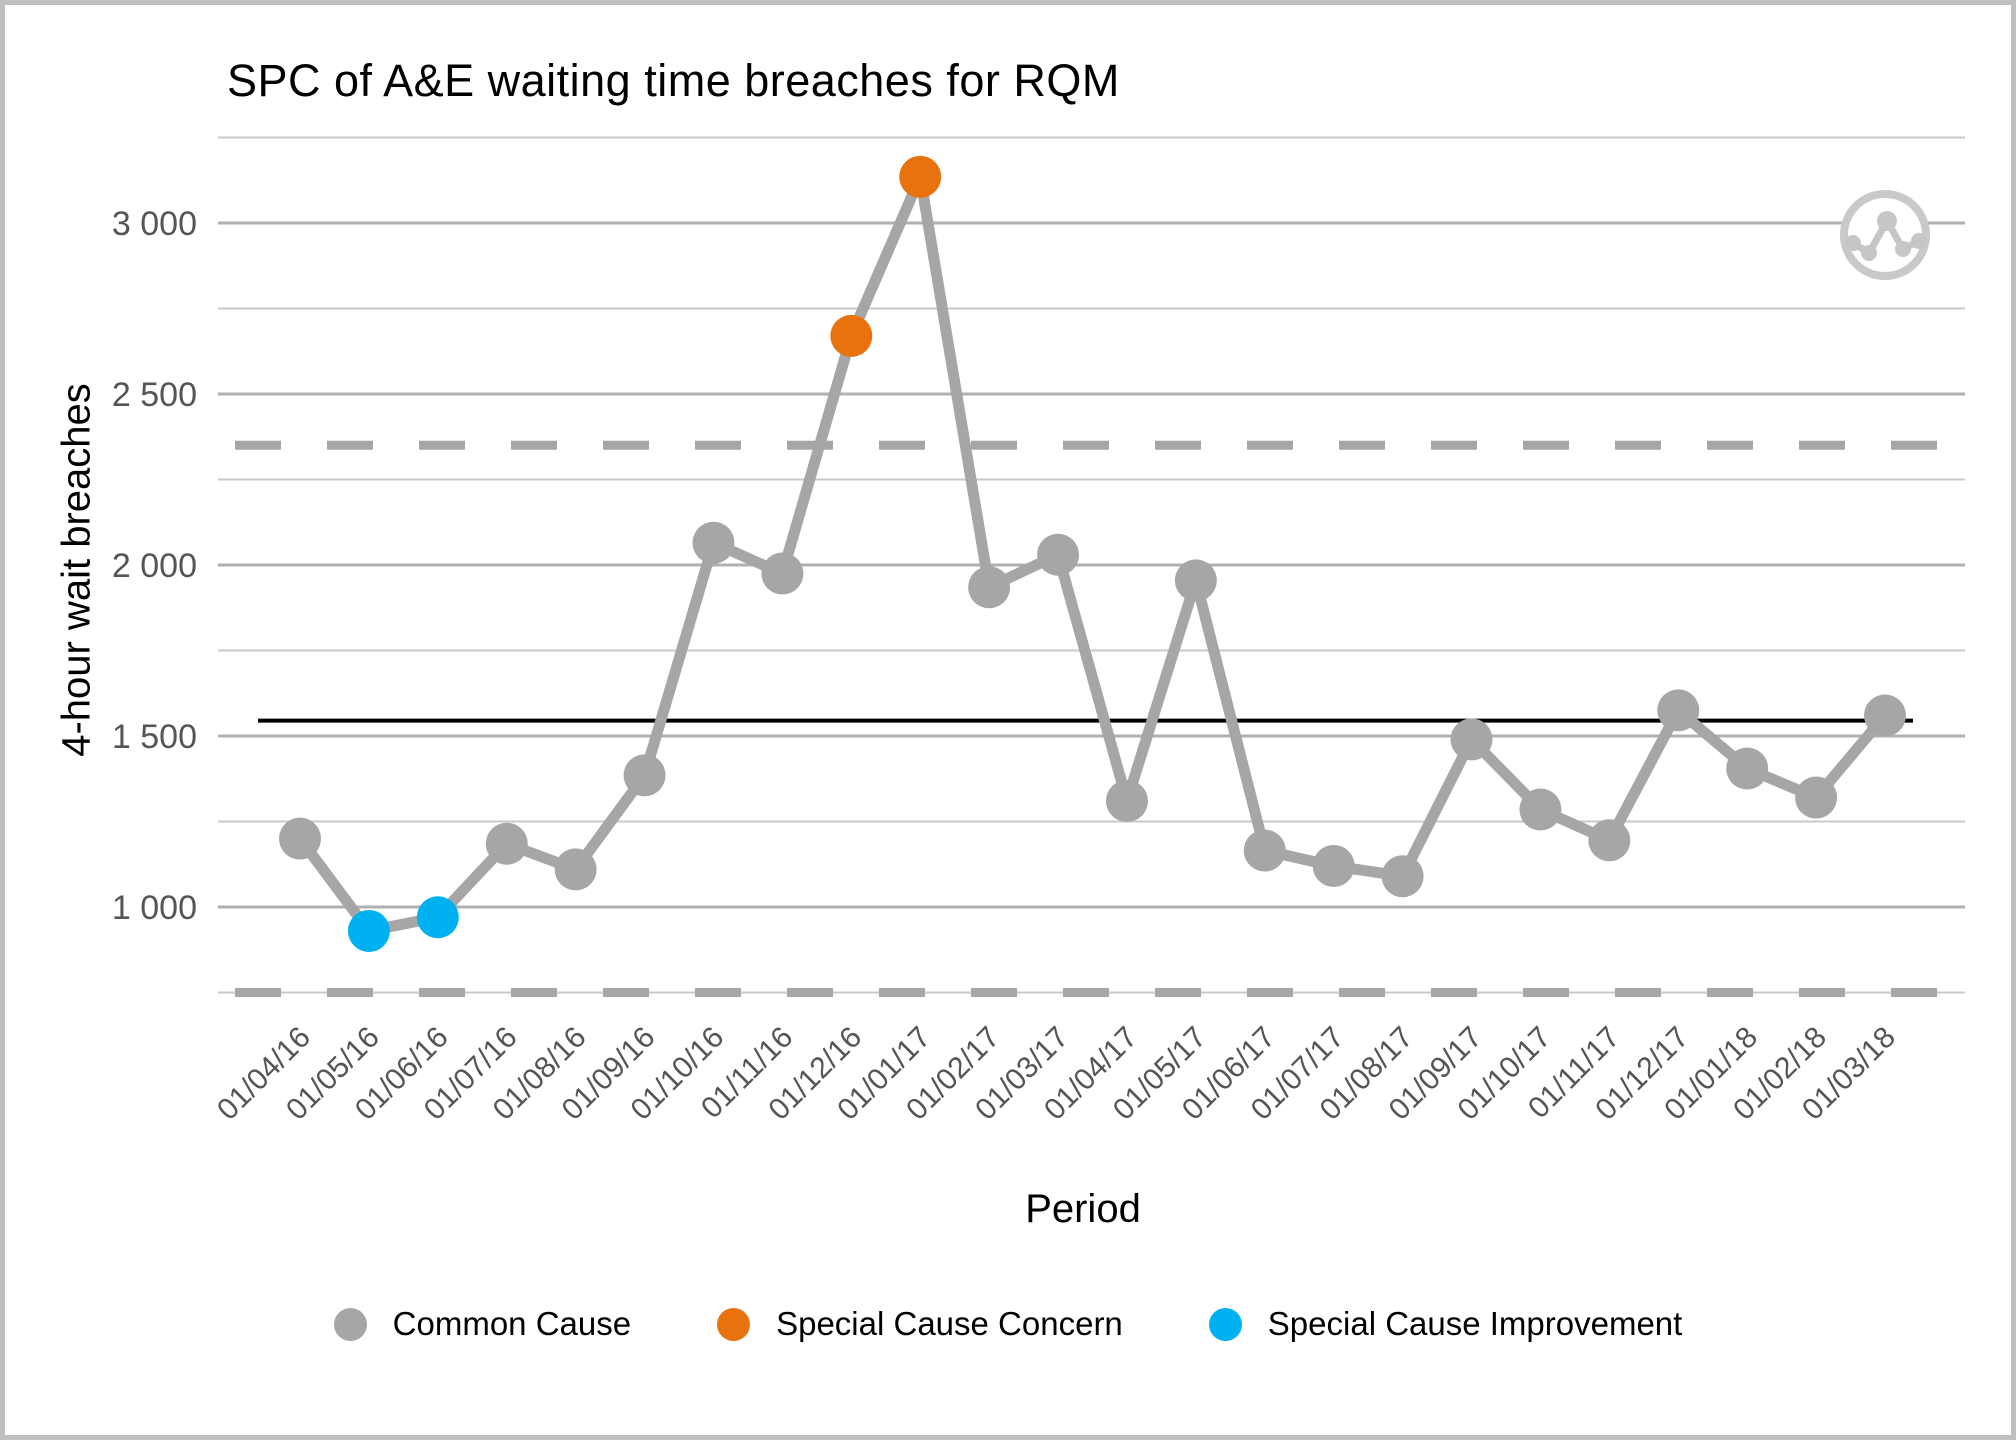 The image size is (2016, 1440). I want to click on legend-label: Special Cause Concern, so click(949, 1323).